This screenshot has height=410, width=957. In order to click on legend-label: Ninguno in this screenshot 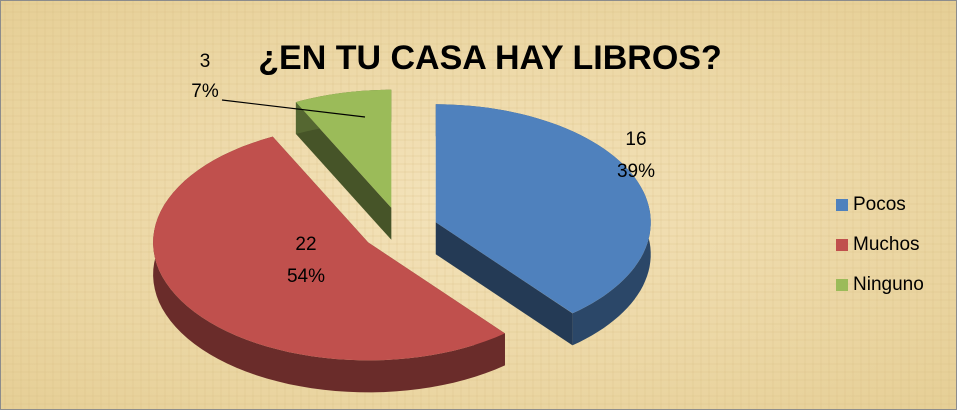, I will do `click(888, 284)`.